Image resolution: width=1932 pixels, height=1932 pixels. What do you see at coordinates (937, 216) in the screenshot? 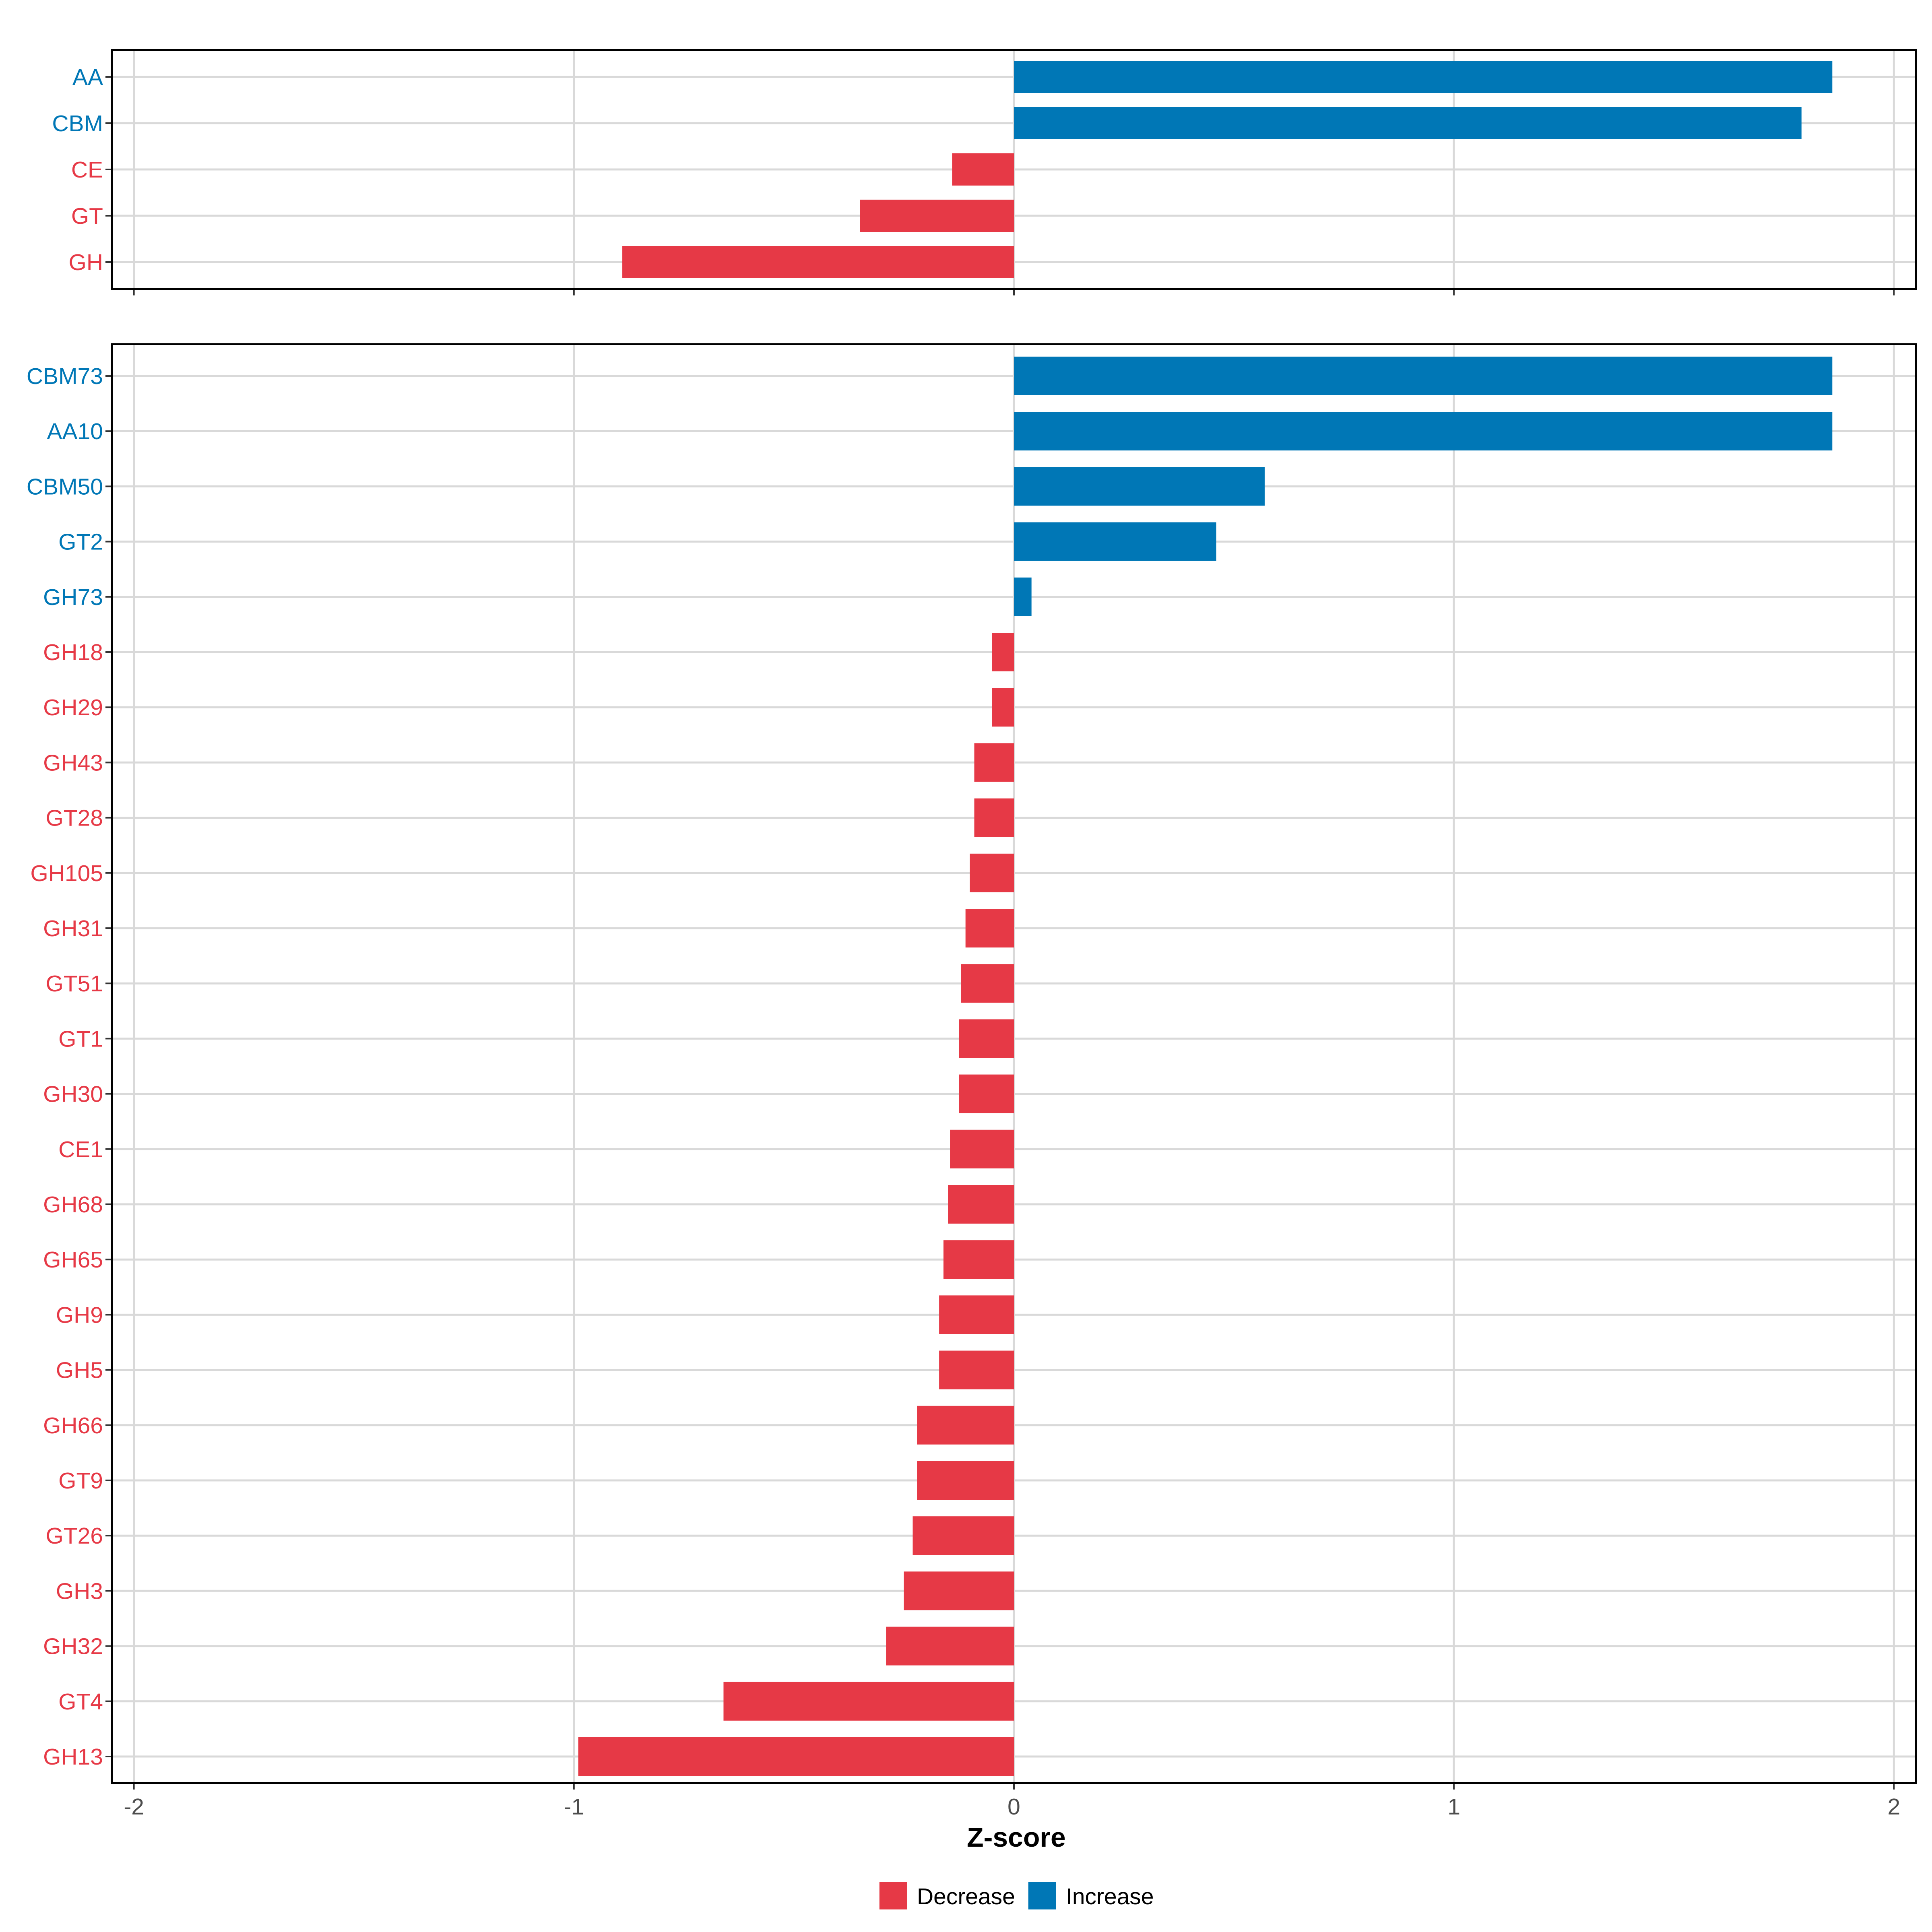
I see `bar-gt` at bounding box center [937, 216].